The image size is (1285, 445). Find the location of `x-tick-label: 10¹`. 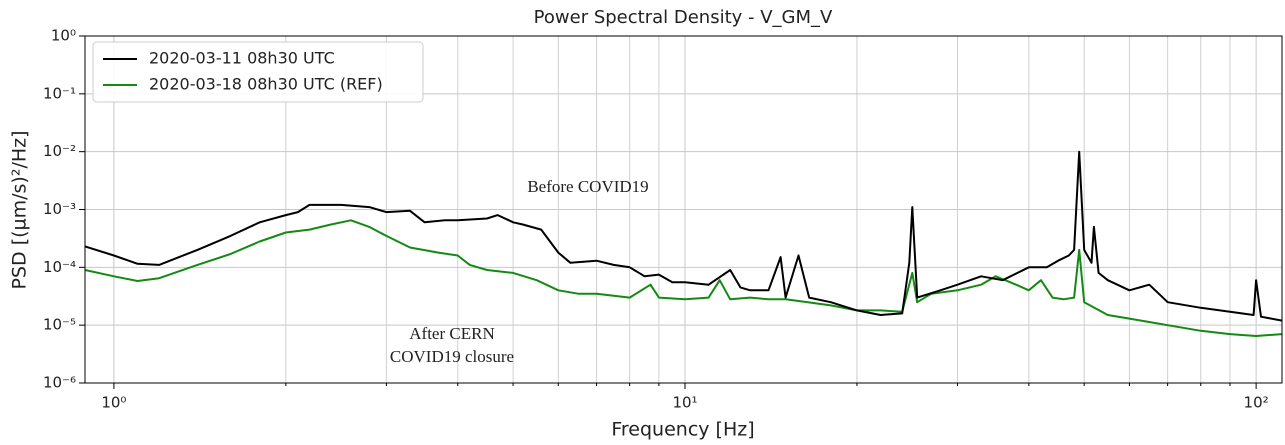

x-tick-label: 10¹ is located at coordinates (684, 403).